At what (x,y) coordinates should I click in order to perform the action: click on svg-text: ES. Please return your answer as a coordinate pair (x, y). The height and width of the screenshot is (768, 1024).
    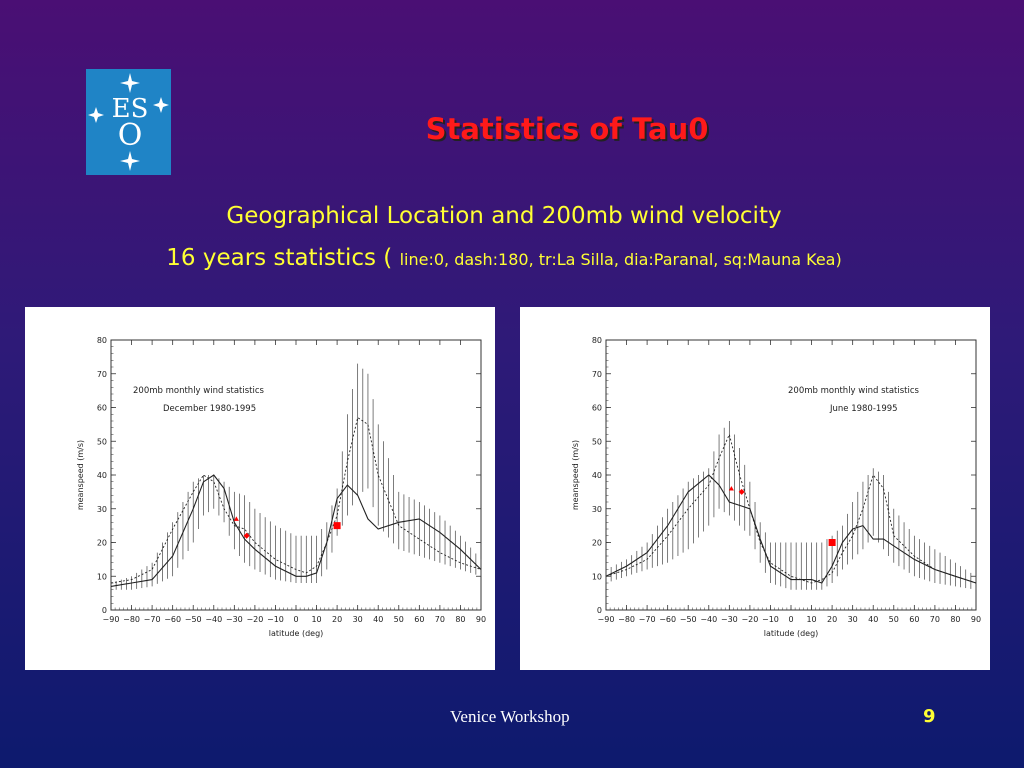
    Looking at the image, I should click on (130, 109).